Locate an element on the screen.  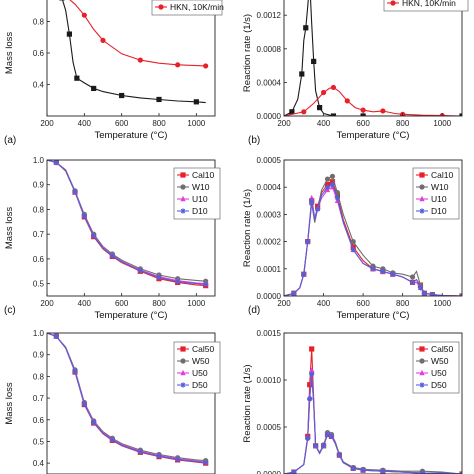
legend-label-f-2: U50 is located at coordinates (439, 373).